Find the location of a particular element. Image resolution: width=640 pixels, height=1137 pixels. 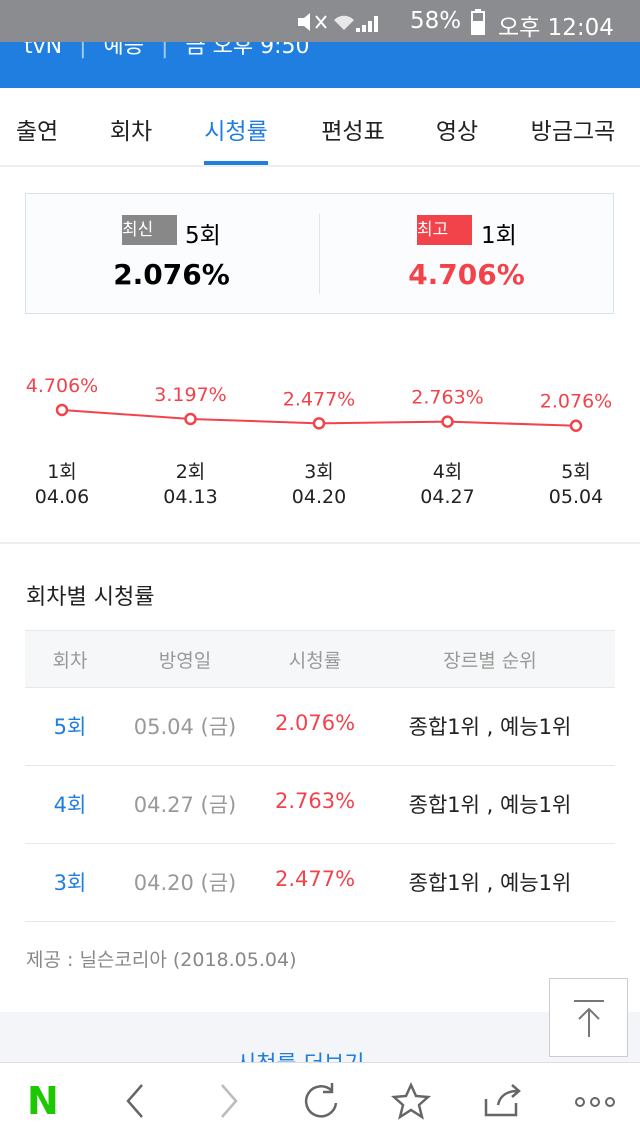

latest-episode: 5회 is located at coordinates (203, 236).